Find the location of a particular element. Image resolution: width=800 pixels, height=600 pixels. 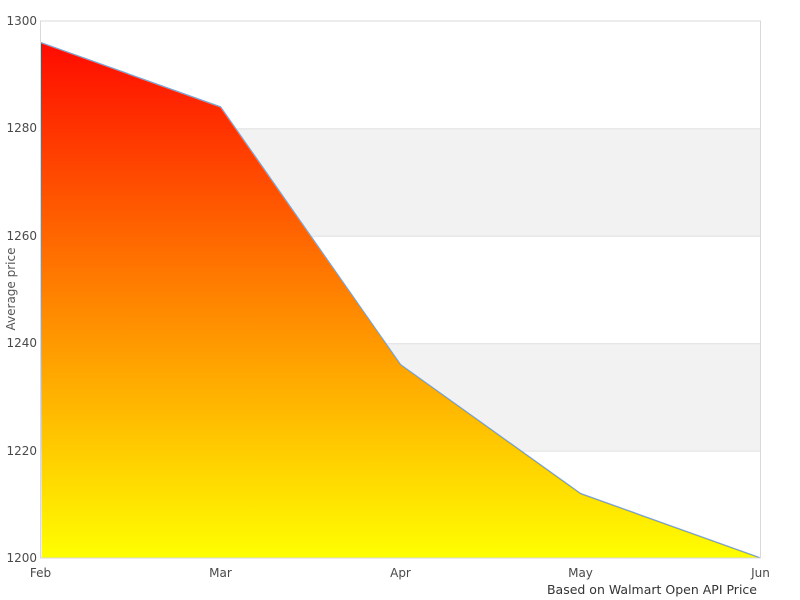

y-tick-label: 1300 is located at coordinates (21, 21).